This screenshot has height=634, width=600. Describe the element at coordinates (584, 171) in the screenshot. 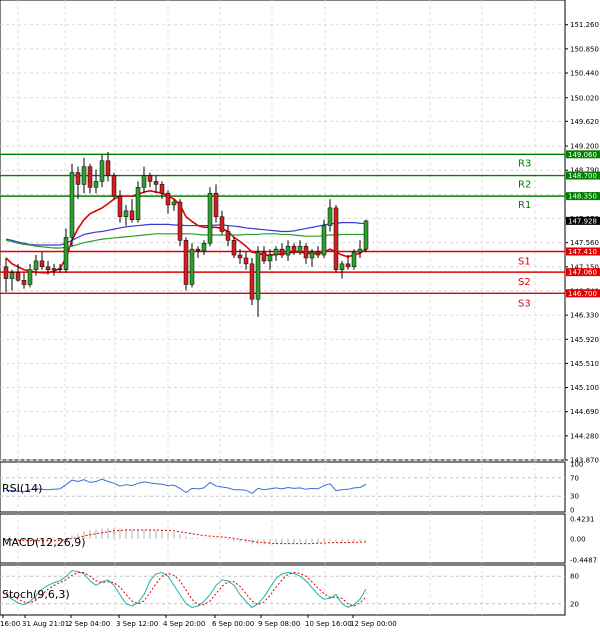

I see `y-tick-label: 148.790` at that location.